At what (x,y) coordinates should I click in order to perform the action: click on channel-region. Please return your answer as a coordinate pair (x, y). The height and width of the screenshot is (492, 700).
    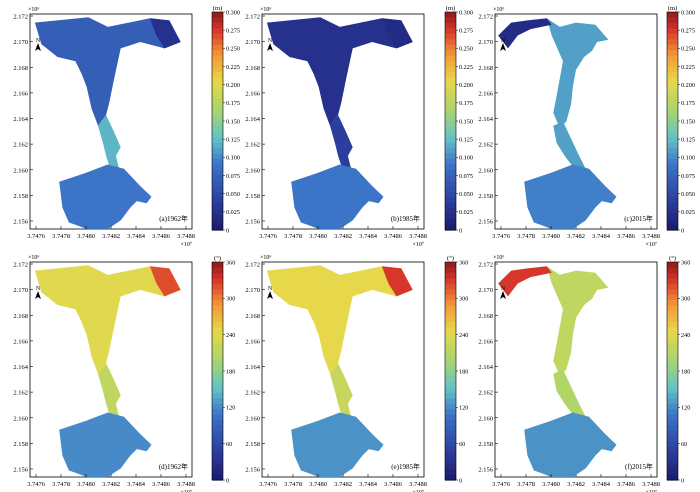
    Looking at the image, I should click on (569, 146).